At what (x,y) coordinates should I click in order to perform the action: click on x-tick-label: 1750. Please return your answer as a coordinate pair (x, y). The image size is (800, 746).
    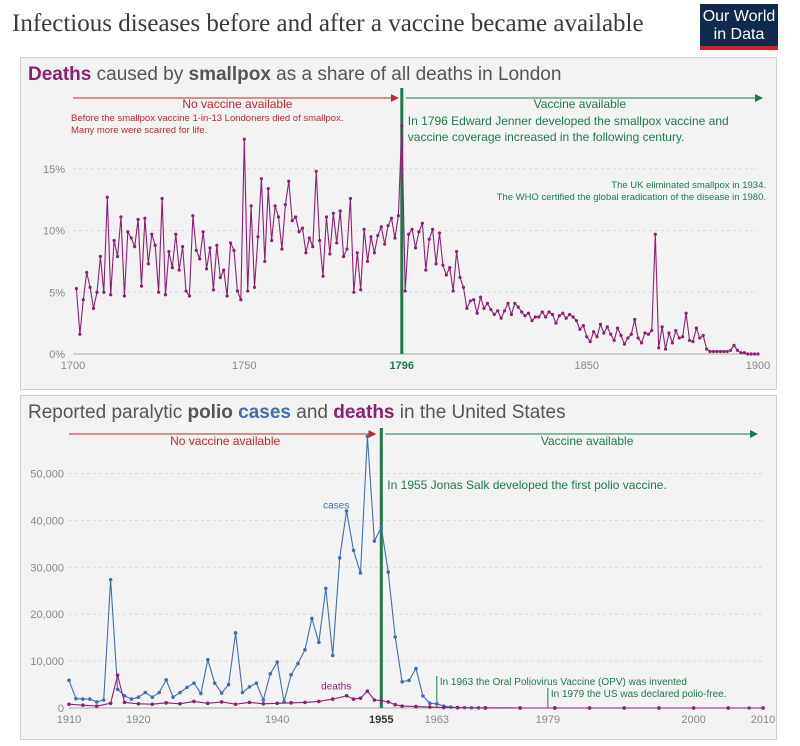
    Looking at the image, I should click on (244, 366).